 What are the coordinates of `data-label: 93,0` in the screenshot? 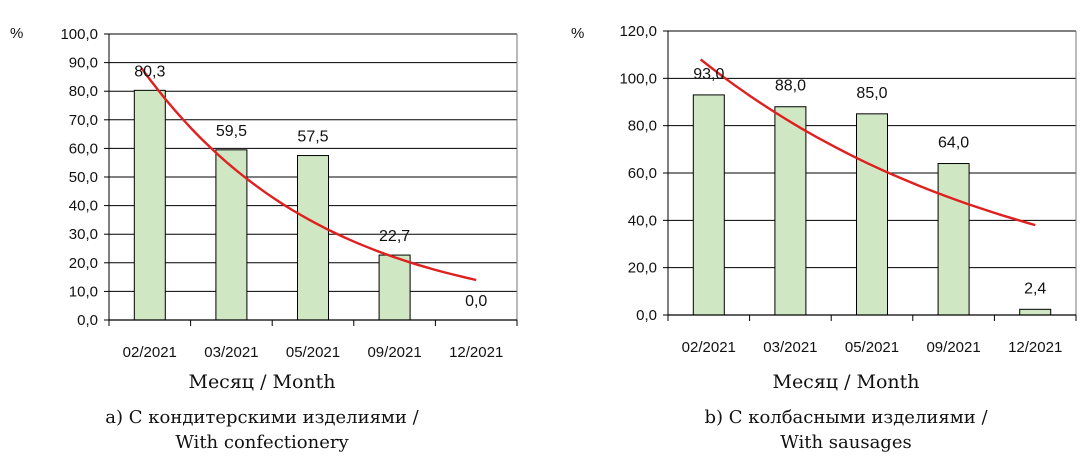 It's located at (708, 74).